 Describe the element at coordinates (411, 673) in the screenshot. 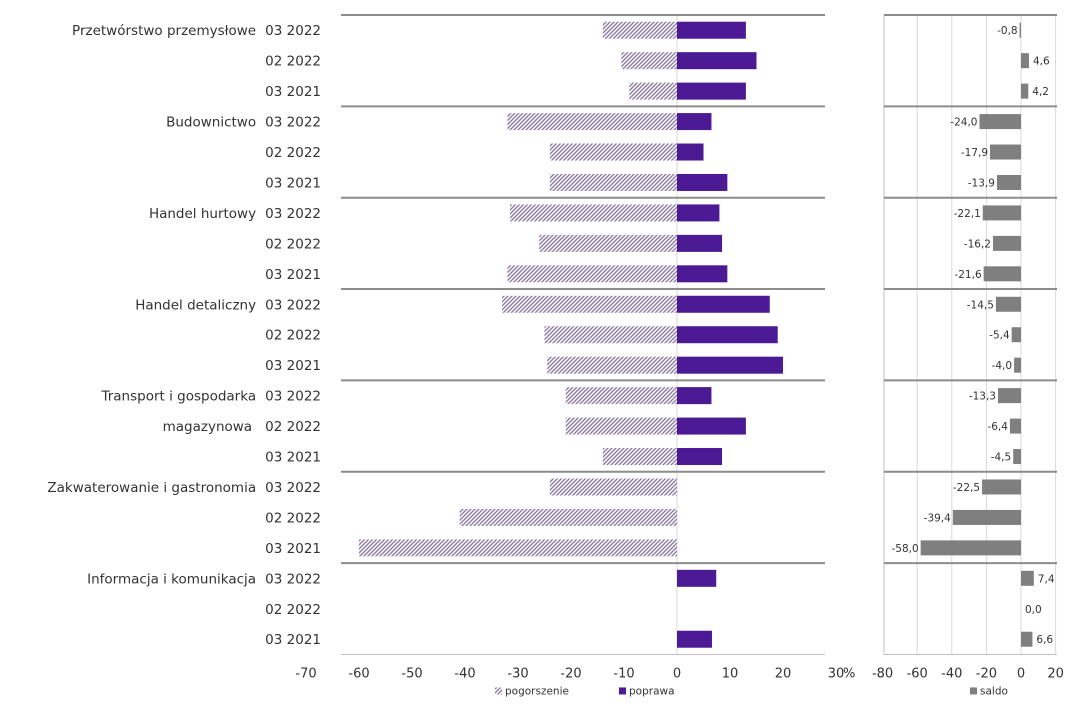

I see `left-x-tick-label: -50` at that location.